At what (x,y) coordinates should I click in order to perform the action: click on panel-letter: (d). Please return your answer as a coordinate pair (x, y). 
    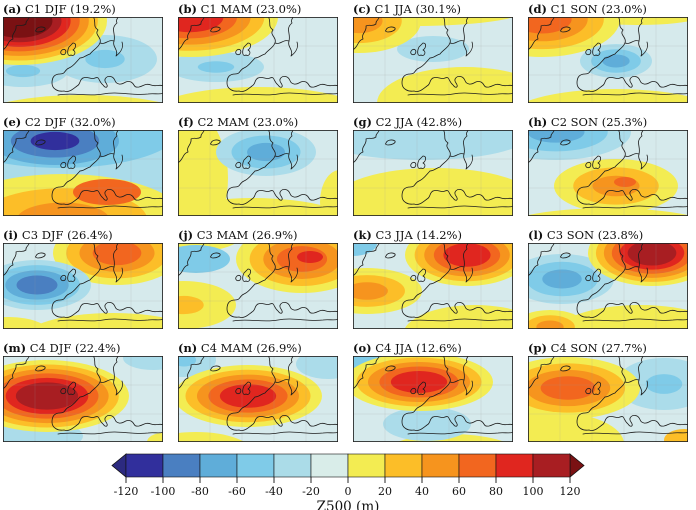
    Looking at the image, I should click on (537, 9).